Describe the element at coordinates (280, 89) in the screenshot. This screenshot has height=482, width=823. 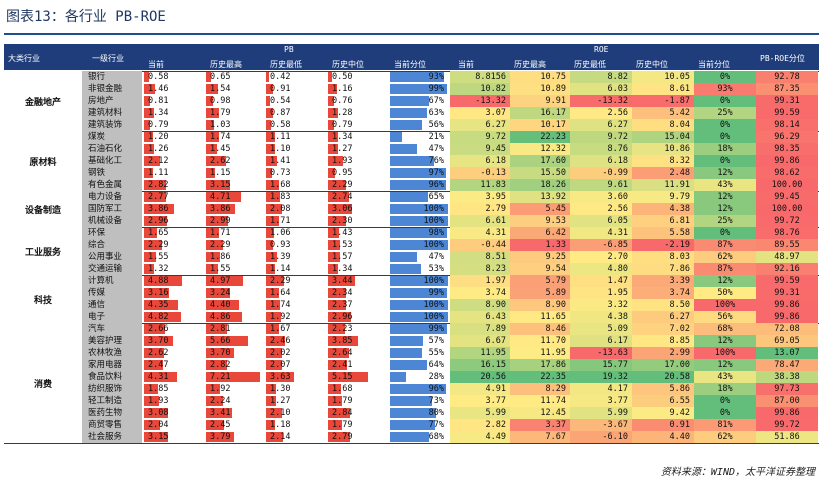
I see `pb-value: 0.91` at that location.